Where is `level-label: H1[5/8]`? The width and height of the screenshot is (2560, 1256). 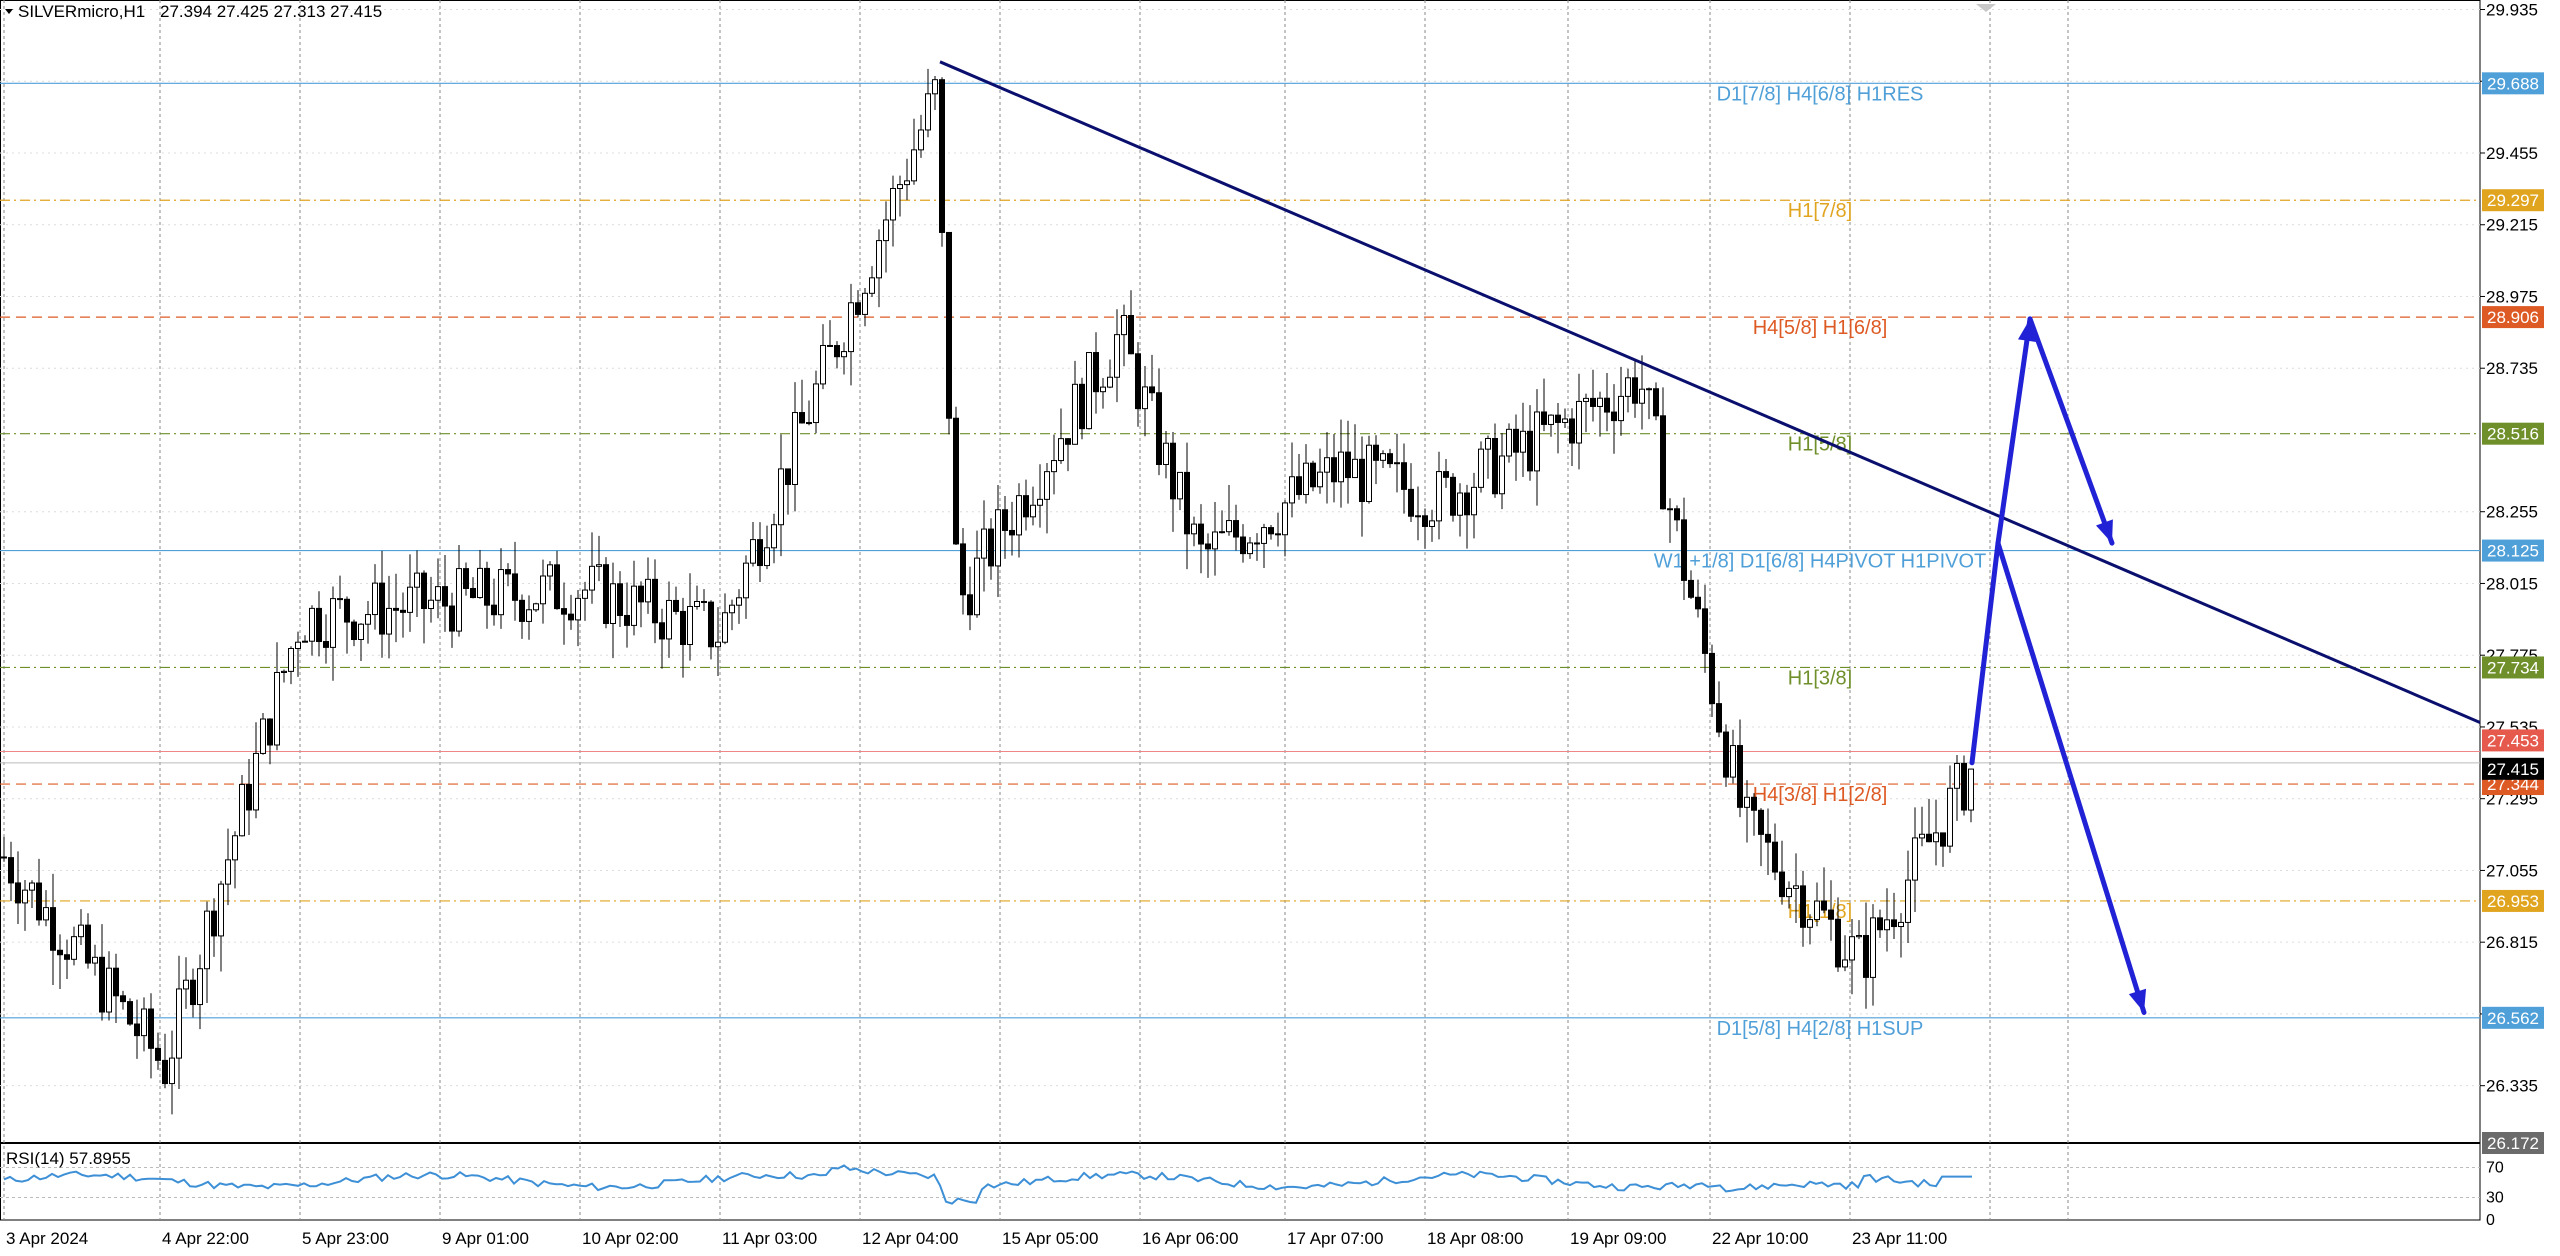 level-label: H1[5/8] is located at coordinates (1820, 445).